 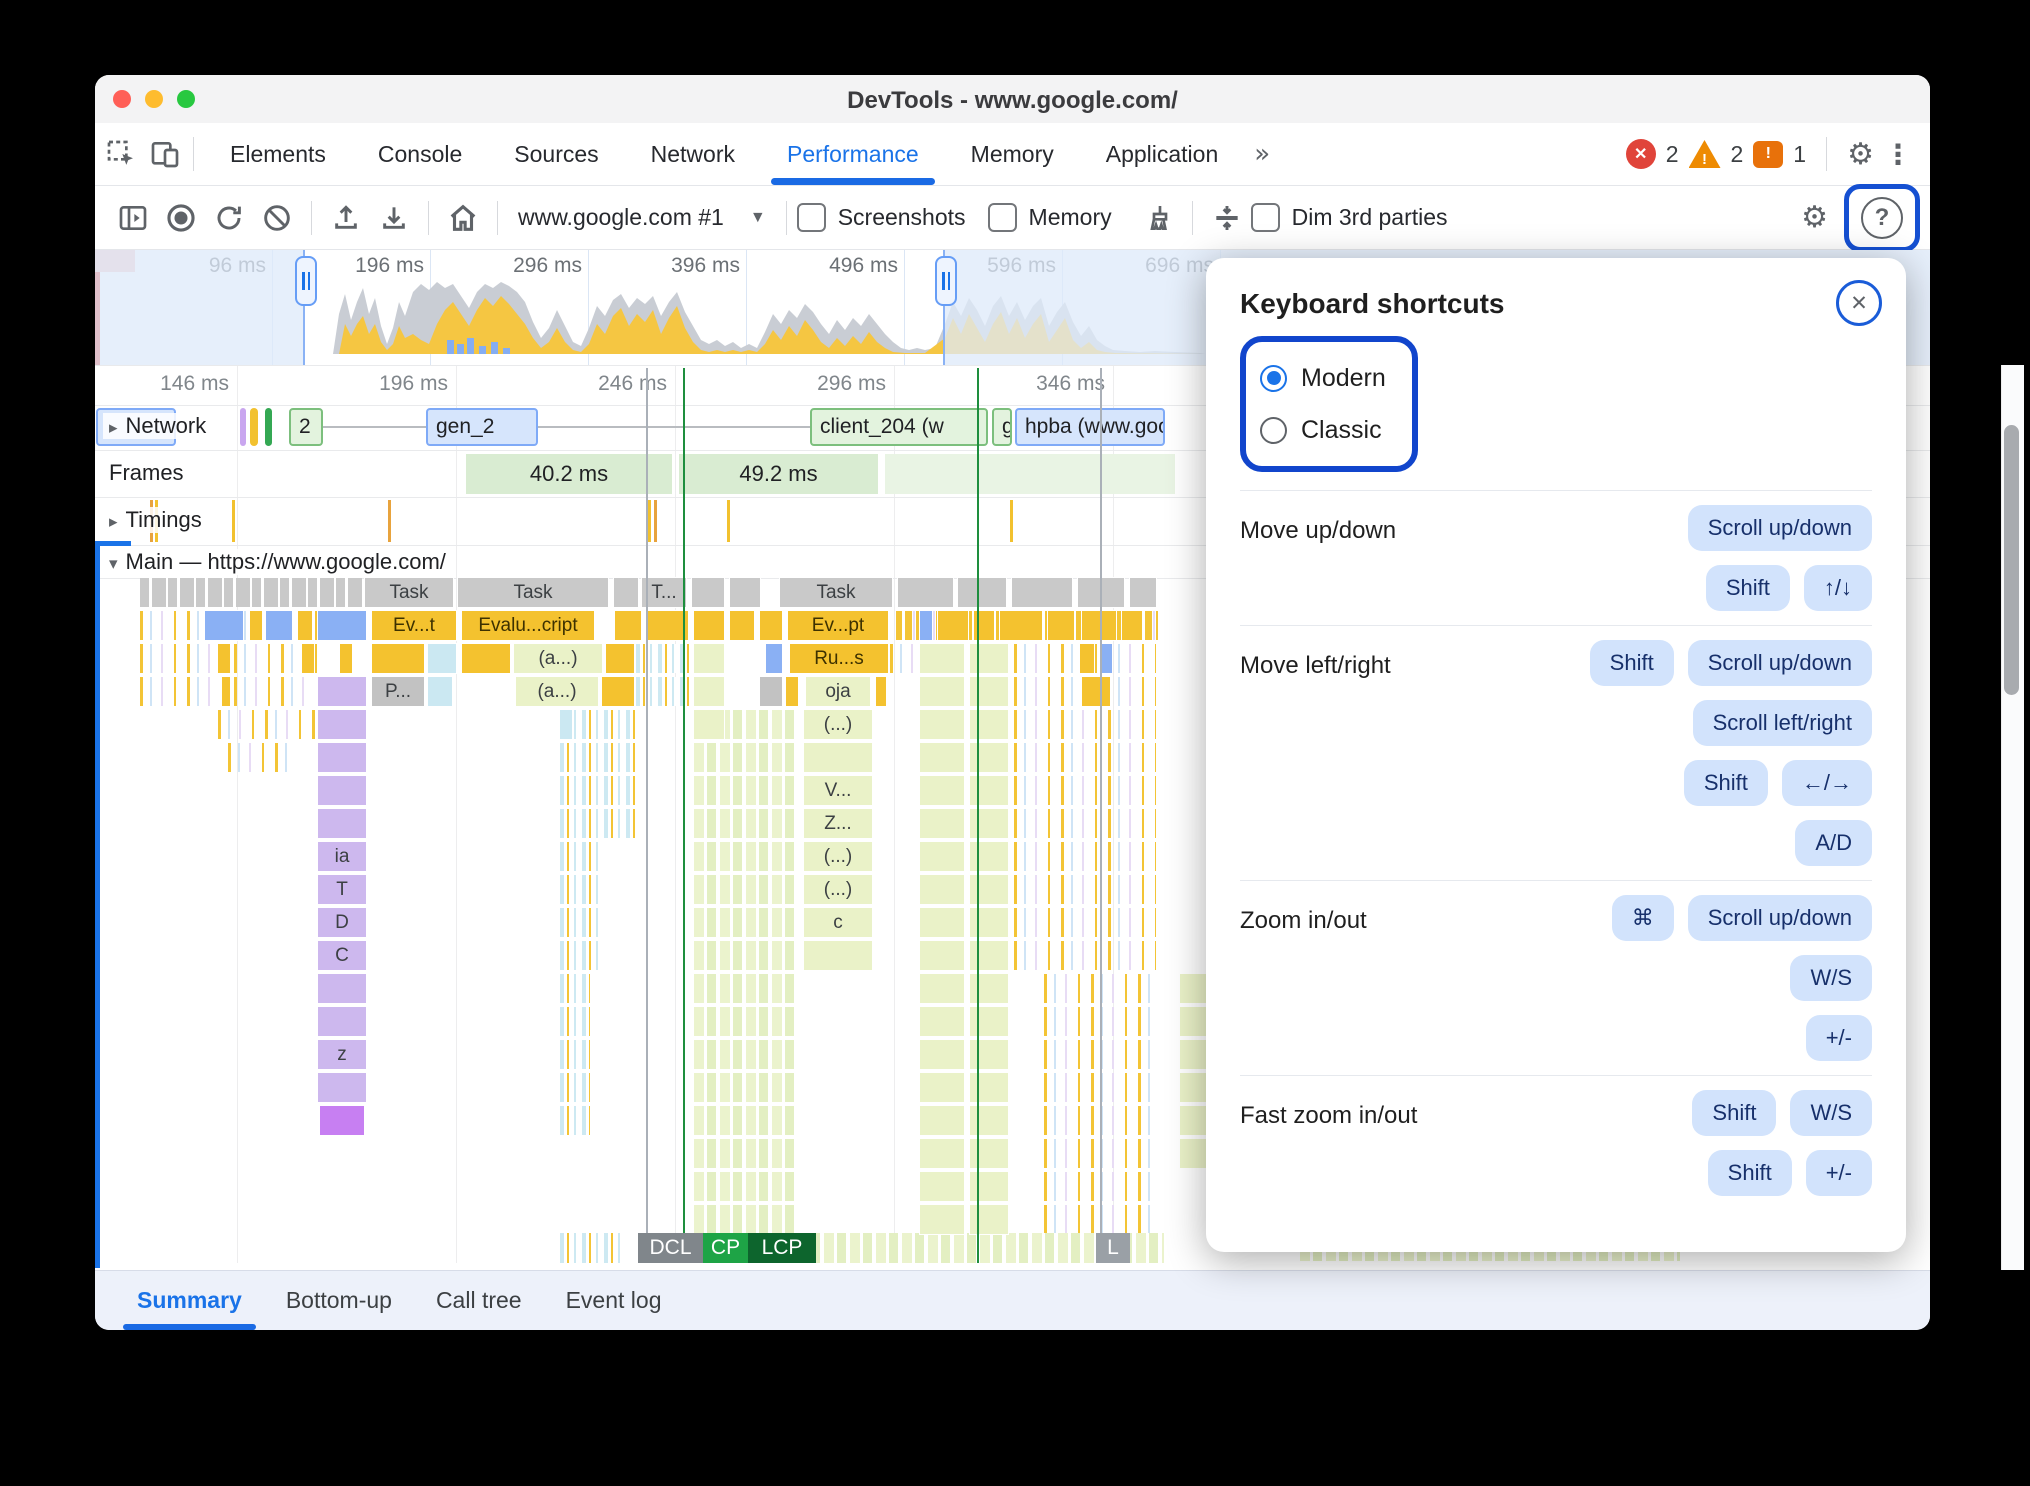 I want to click on popup-close-button: ✕, so click(x=1859, y=303).